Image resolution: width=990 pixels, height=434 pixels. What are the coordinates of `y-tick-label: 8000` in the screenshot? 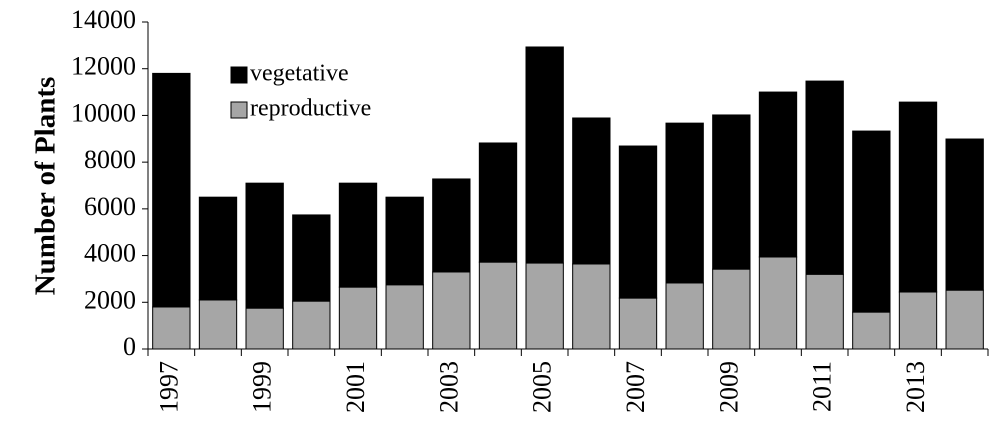 It's located at (110, 159).